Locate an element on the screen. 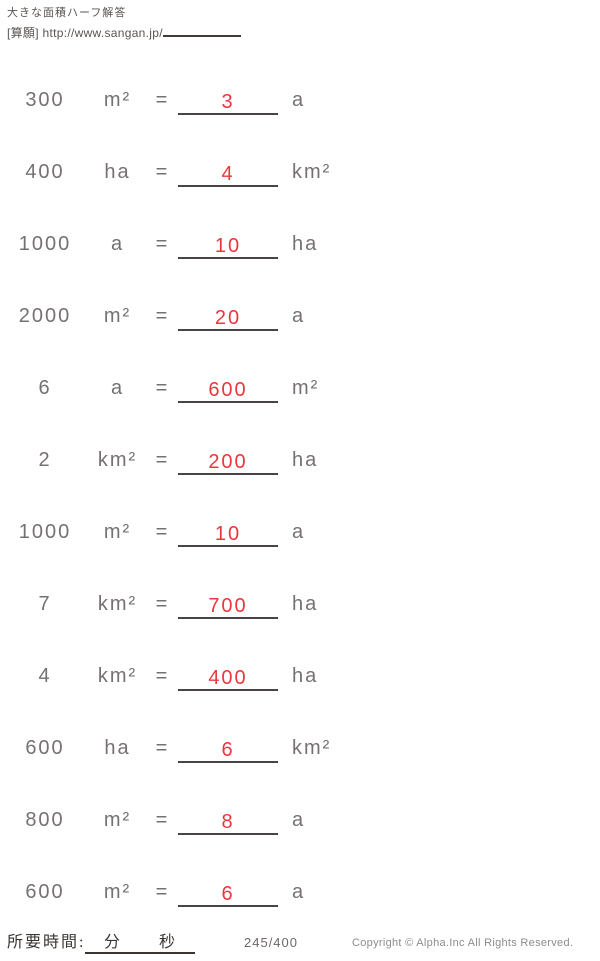  answer-blank: 600 is located at coordinates (228, 391).